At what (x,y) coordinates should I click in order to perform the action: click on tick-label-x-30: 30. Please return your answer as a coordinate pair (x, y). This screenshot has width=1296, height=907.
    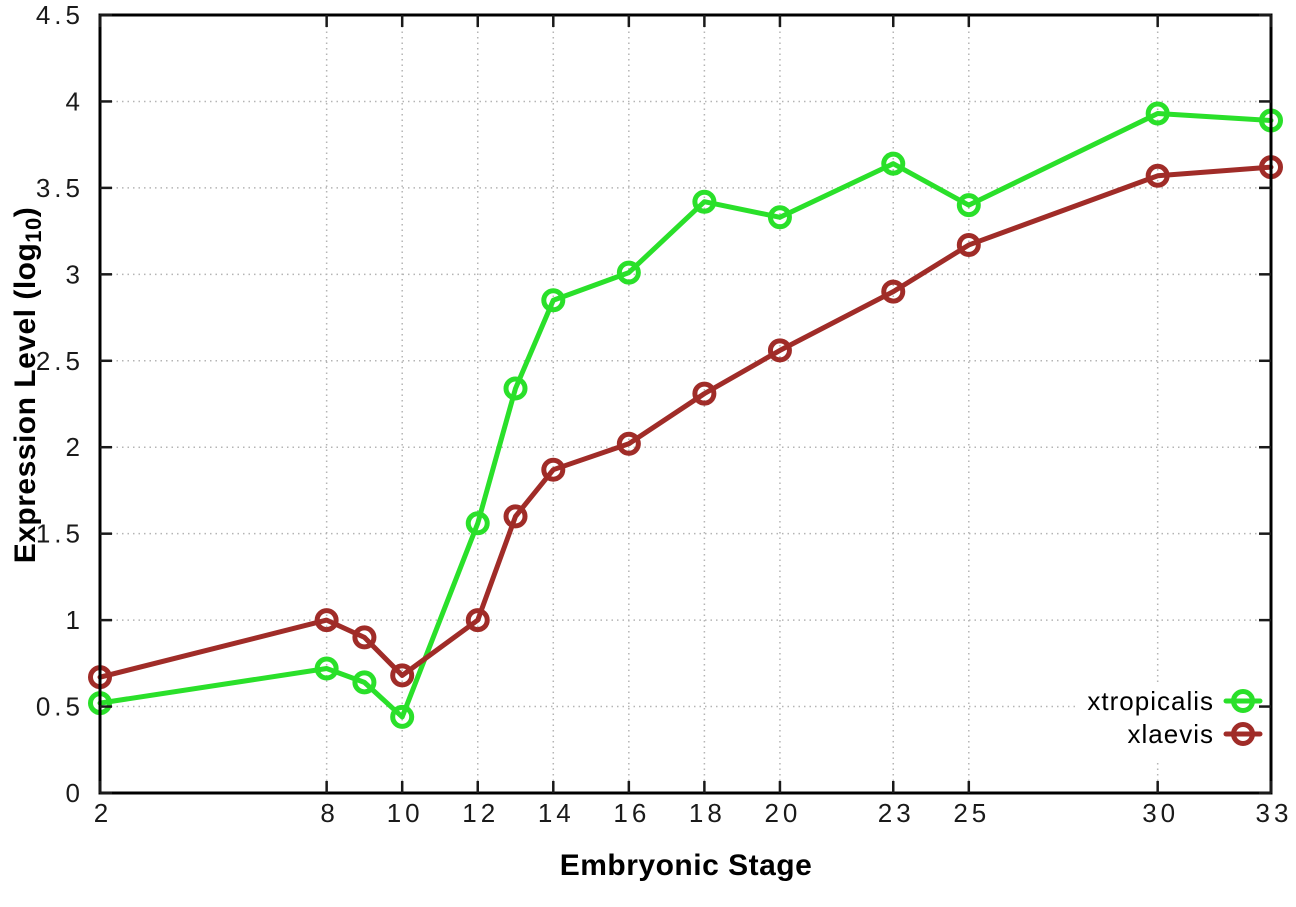
    Looking at the image, I should click on (1160, 813).